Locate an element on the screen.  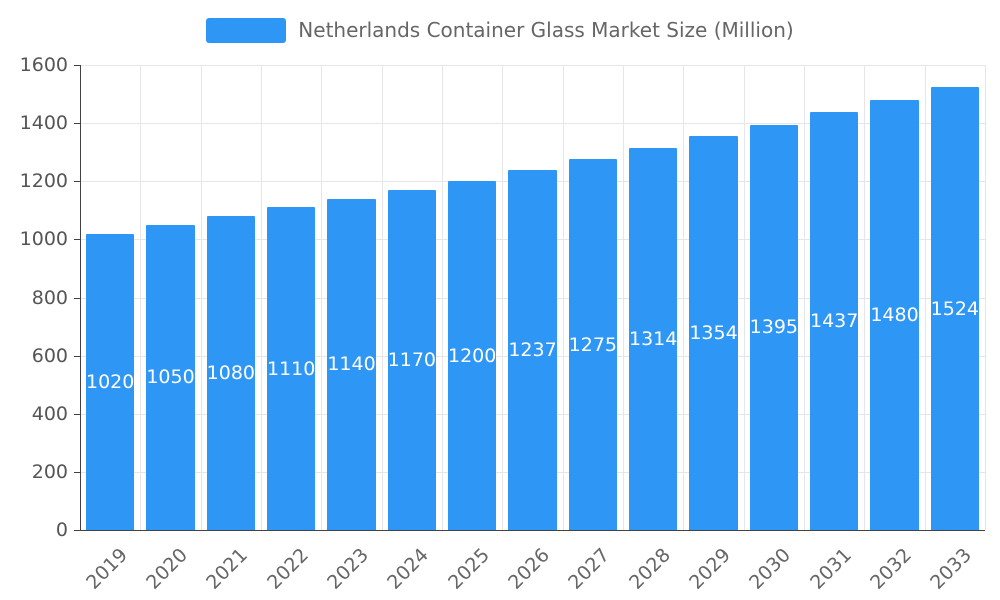
bar-2020 is located at coordinates (170, 377).